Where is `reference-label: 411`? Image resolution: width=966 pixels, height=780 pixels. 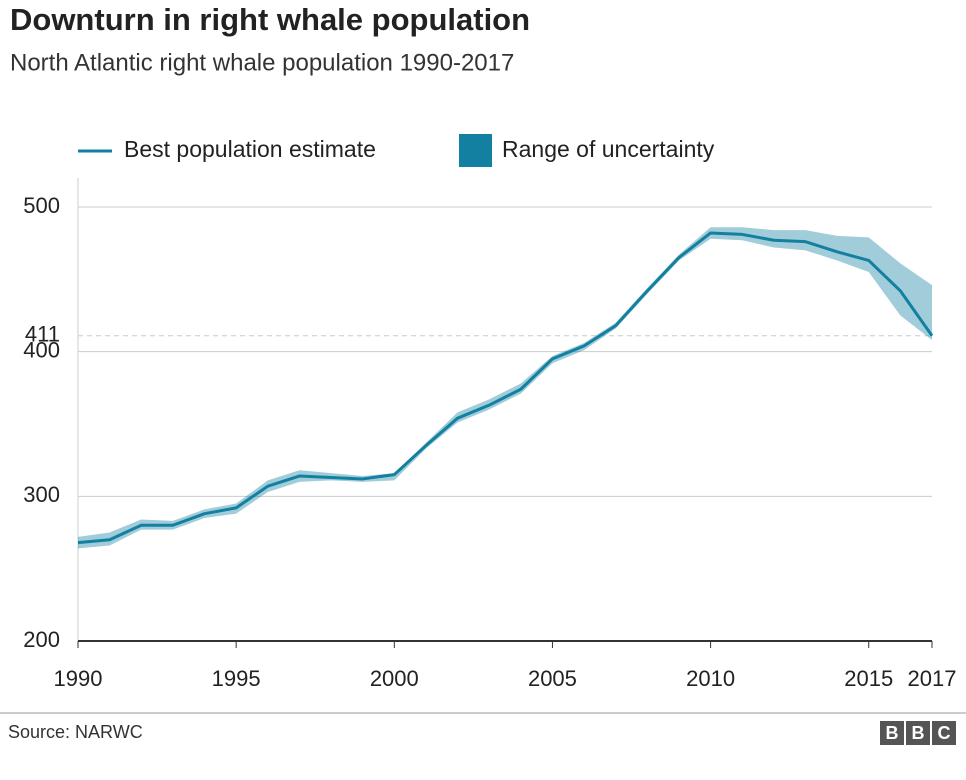
reference-label: 411 is located at coordinates (42, 334).